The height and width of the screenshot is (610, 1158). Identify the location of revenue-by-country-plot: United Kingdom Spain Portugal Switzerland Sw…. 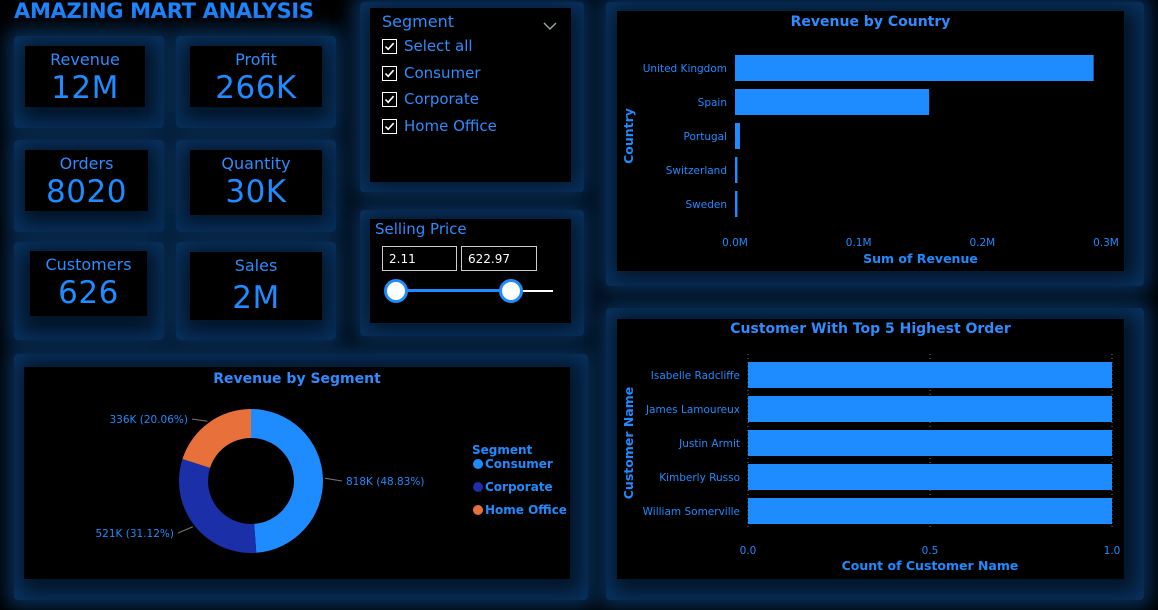
(870, 160).